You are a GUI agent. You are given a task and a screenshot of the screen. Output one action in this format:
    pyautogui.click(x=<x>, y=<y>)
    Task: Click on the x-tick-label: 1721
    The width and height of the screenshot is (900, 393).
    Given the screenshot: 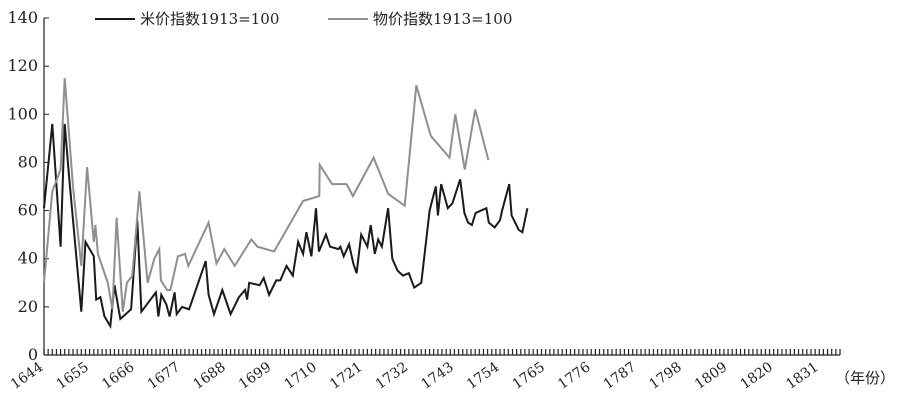 What is the action you would take?
    pyautogui.click(x=346, y=376)
    